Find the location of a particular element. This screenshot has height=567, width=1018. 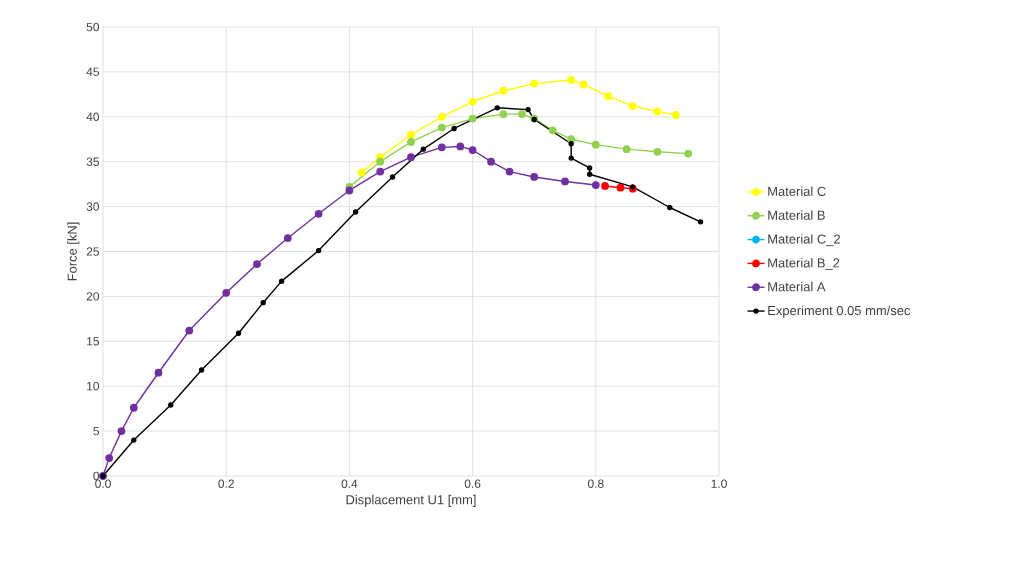

x-tick-label: 0.6 is located at coordinates (472, 483).